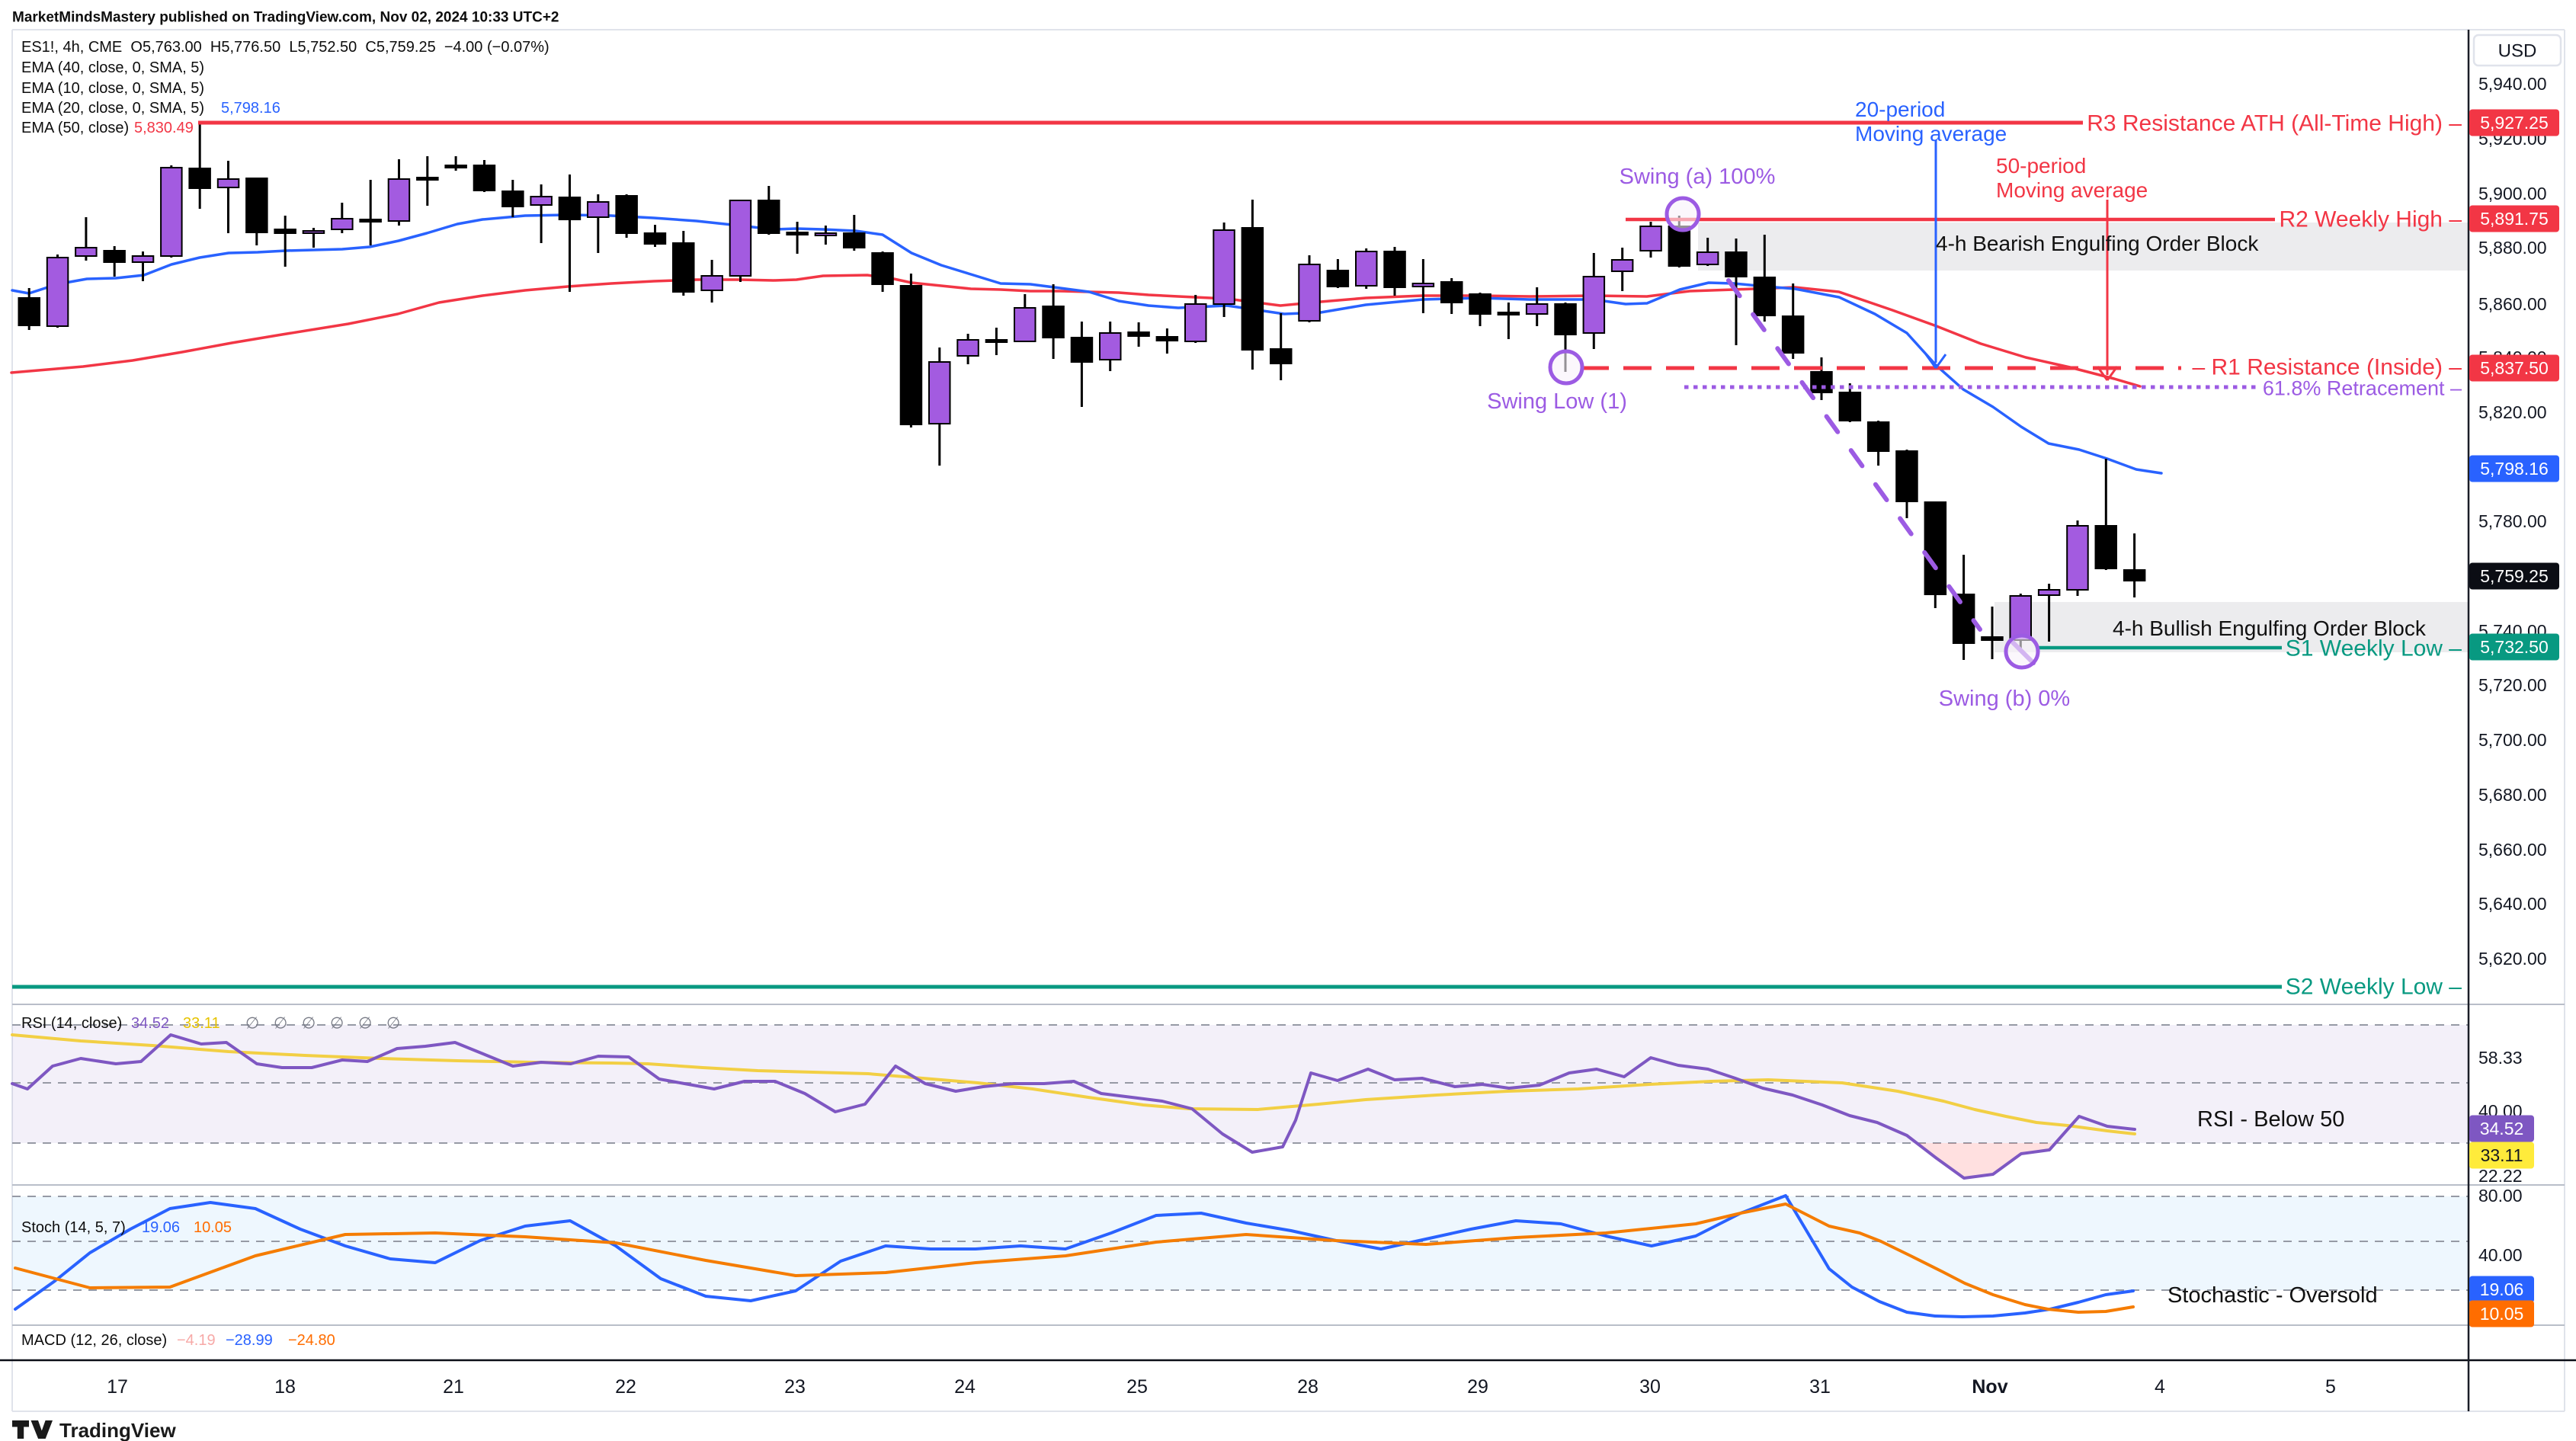 The width and height of the screenshot is (2576, 1441). What do you see at coordinates (2160, 1387) in the screenshot?
I see `svg-text: 4` at bounding box center [2160, 1387].